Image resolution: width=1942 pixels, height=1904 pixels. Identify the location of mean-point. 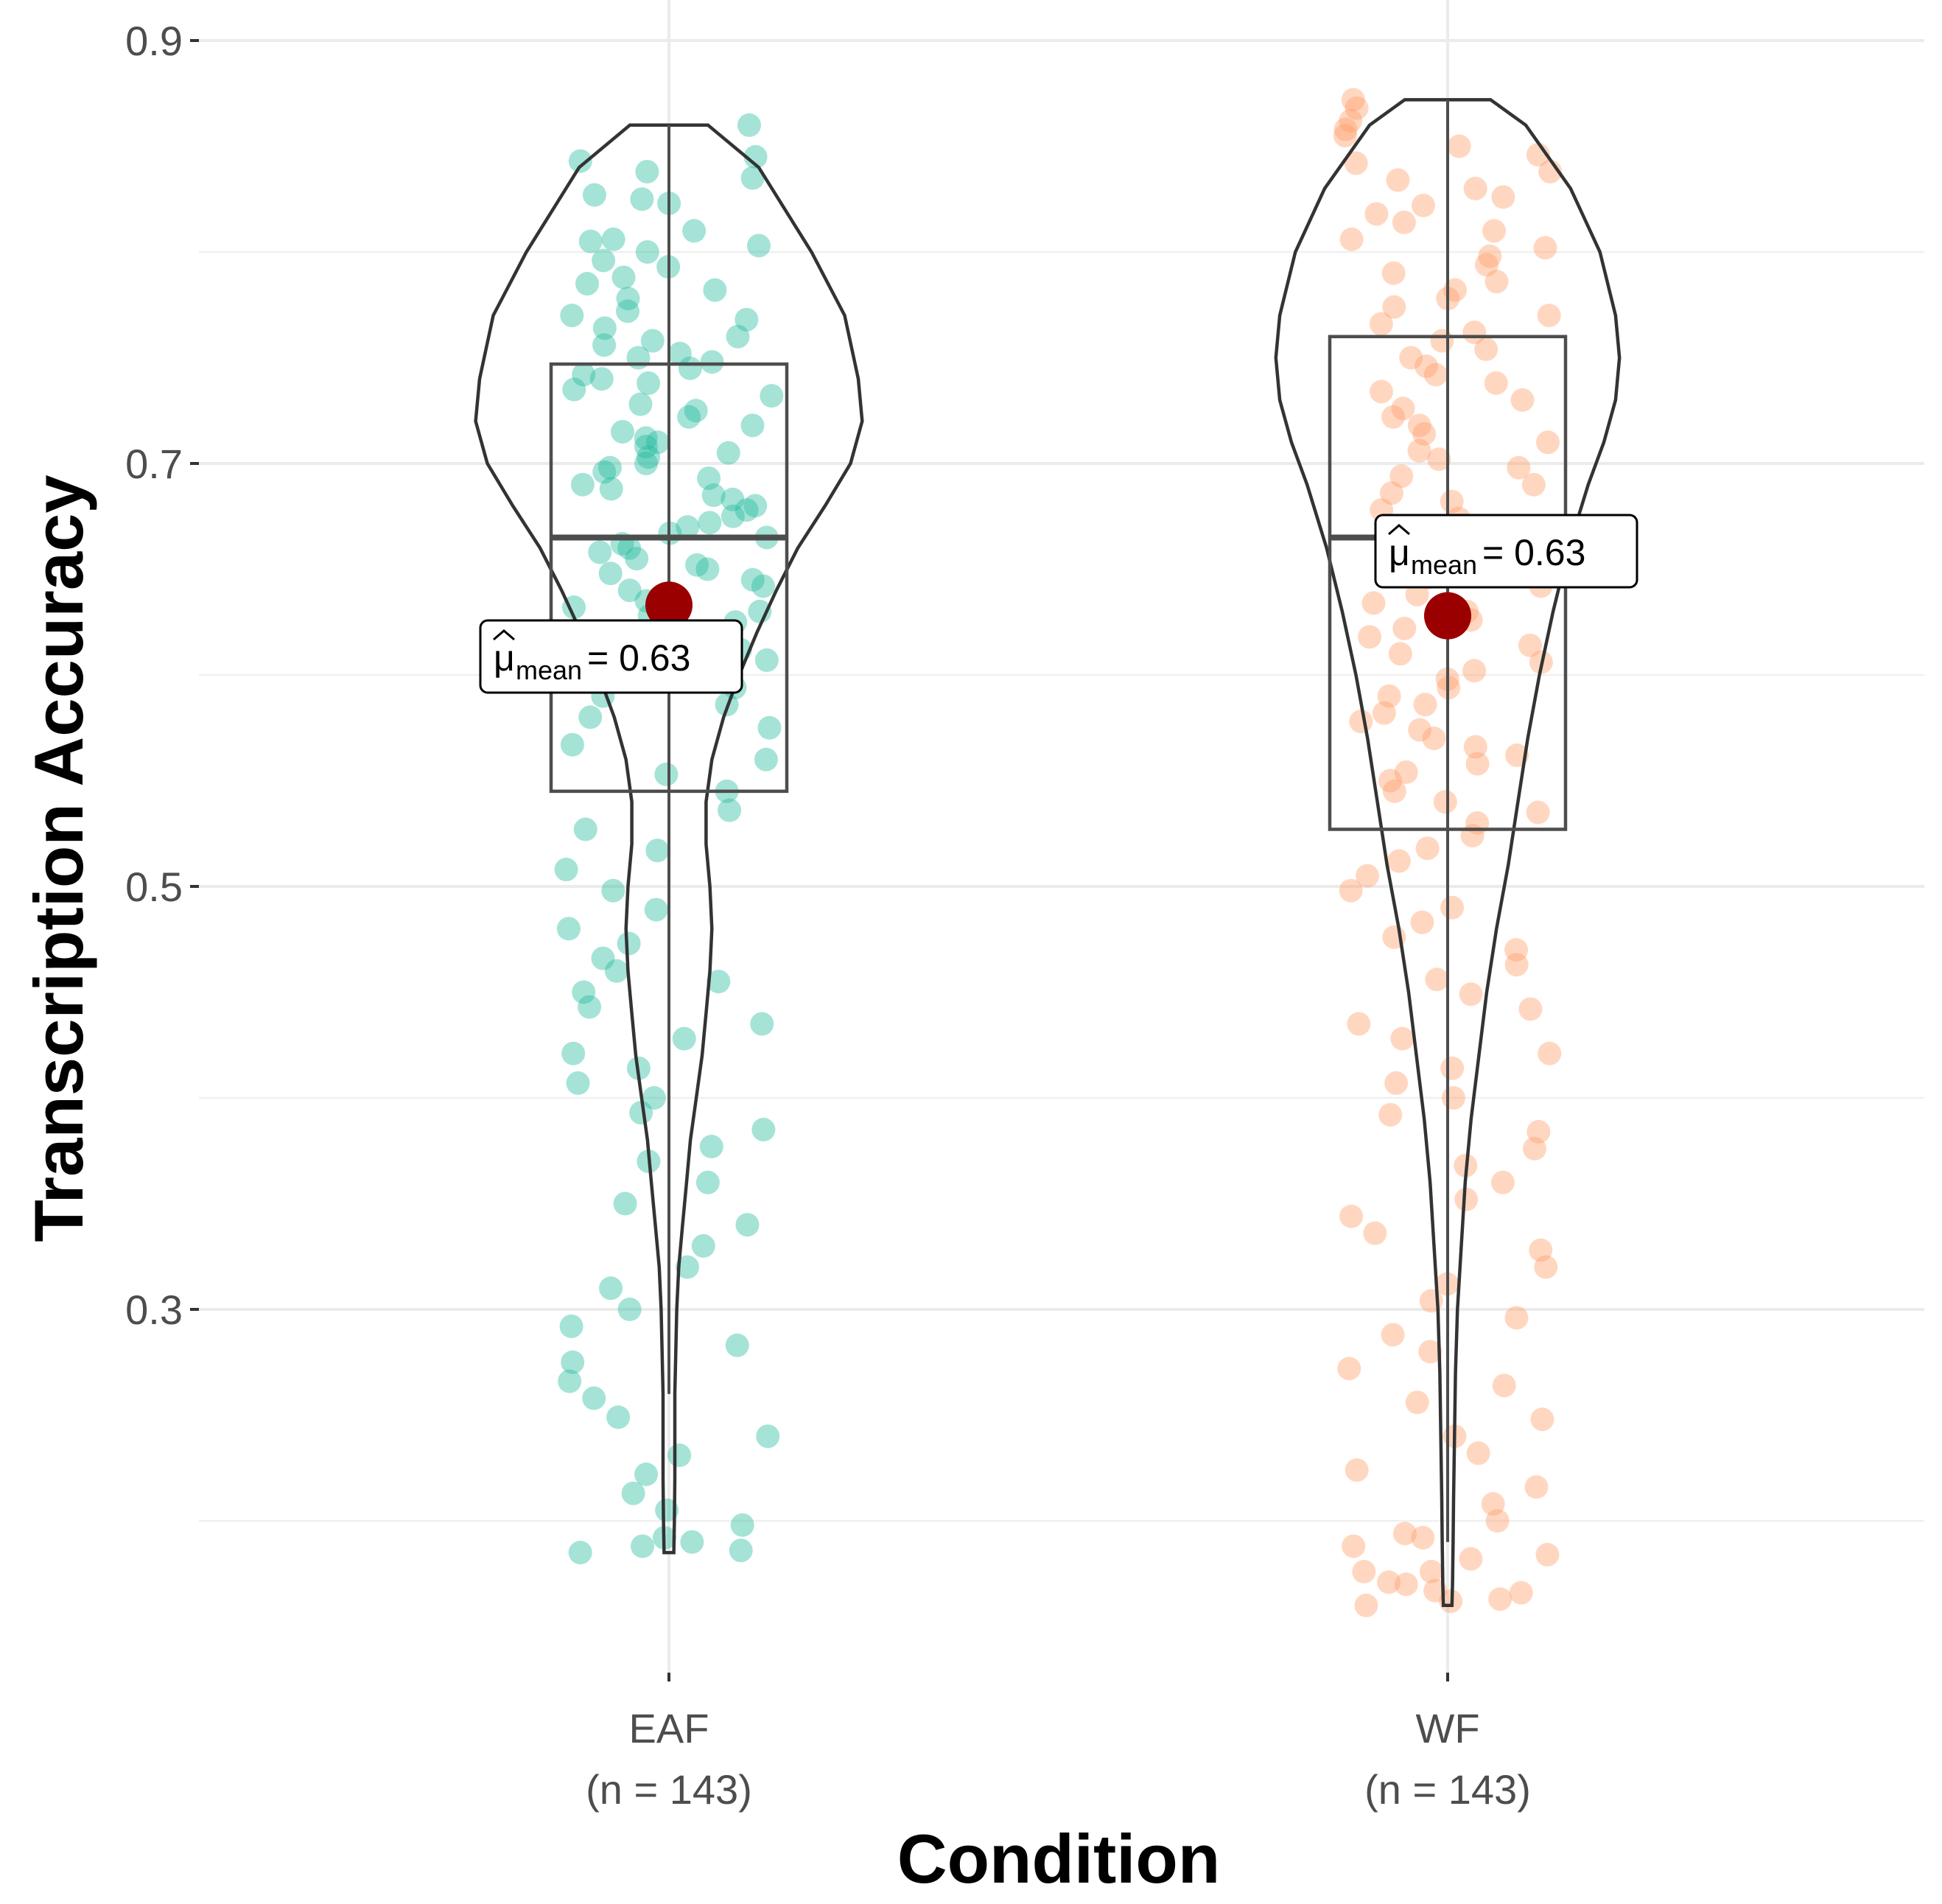
(669, 605).